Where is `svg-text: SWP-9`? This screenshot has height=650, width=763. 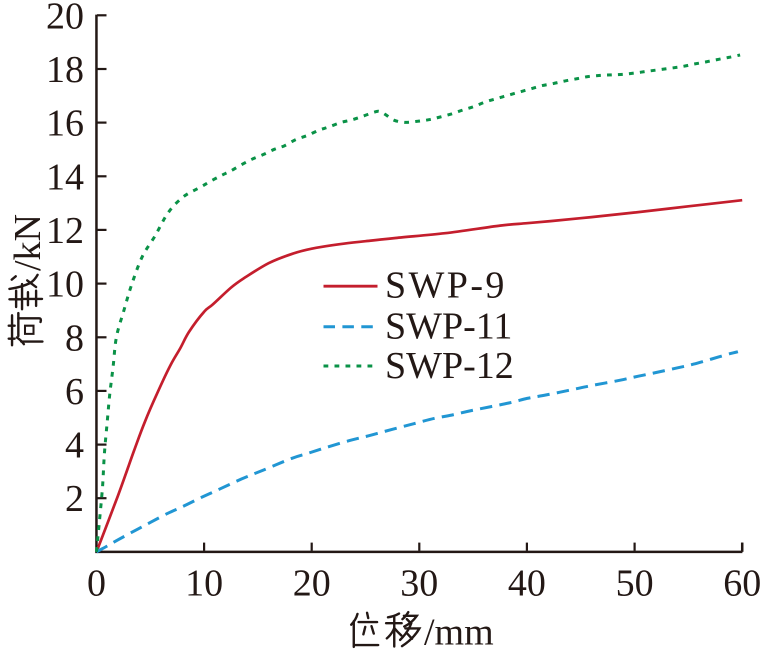 svg-text: SWP-9 is located at coordinates (446, 286).